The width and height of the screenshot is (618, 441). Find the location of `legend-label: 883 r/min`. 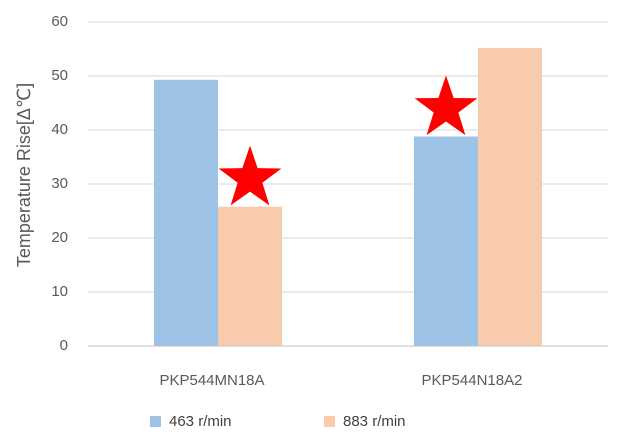

legend-label: 883 r/min is located at coordinates (374, 421).